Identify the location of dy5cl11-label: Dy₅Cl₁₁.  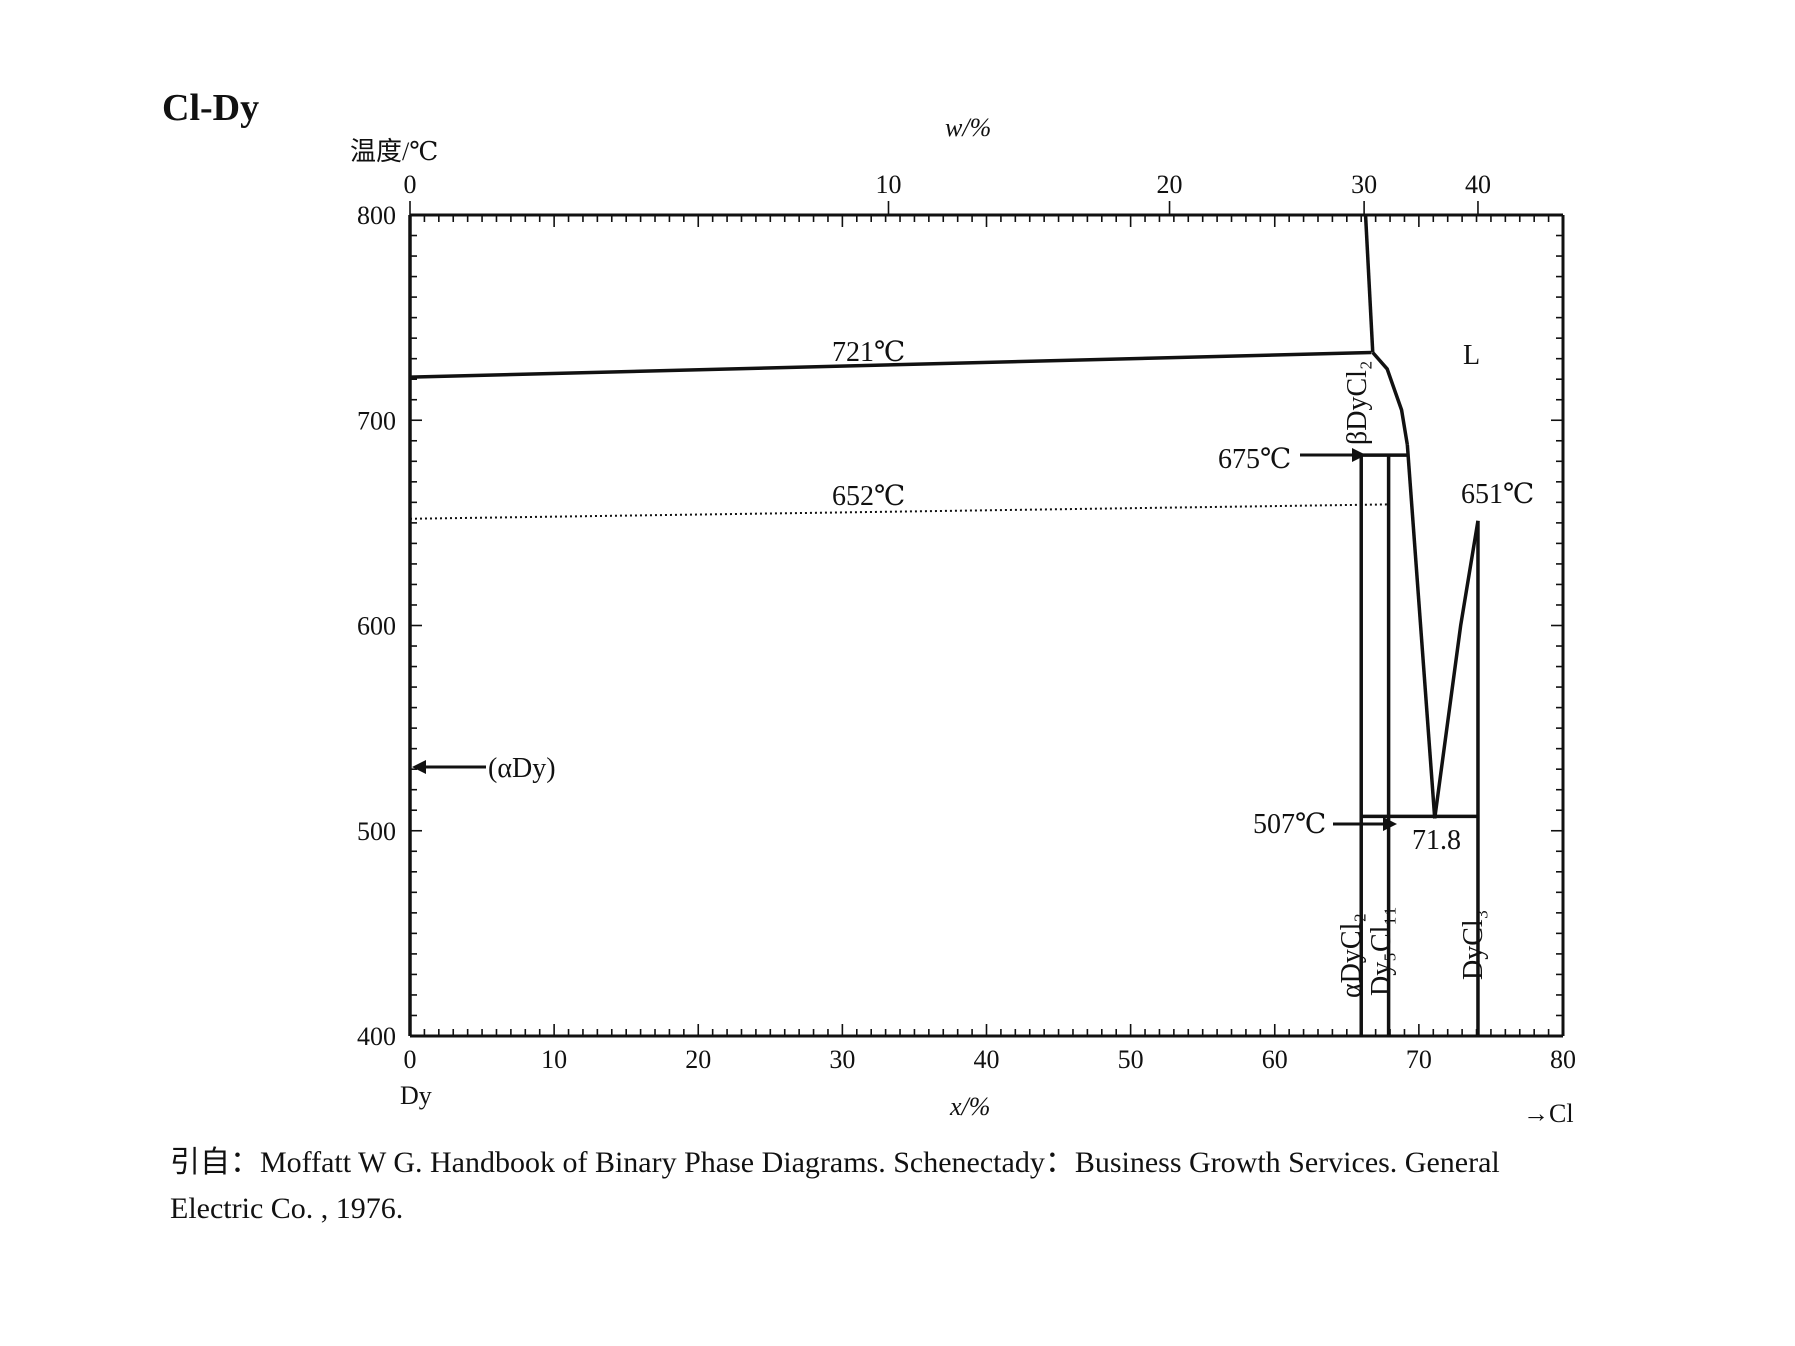
(1381, 951).